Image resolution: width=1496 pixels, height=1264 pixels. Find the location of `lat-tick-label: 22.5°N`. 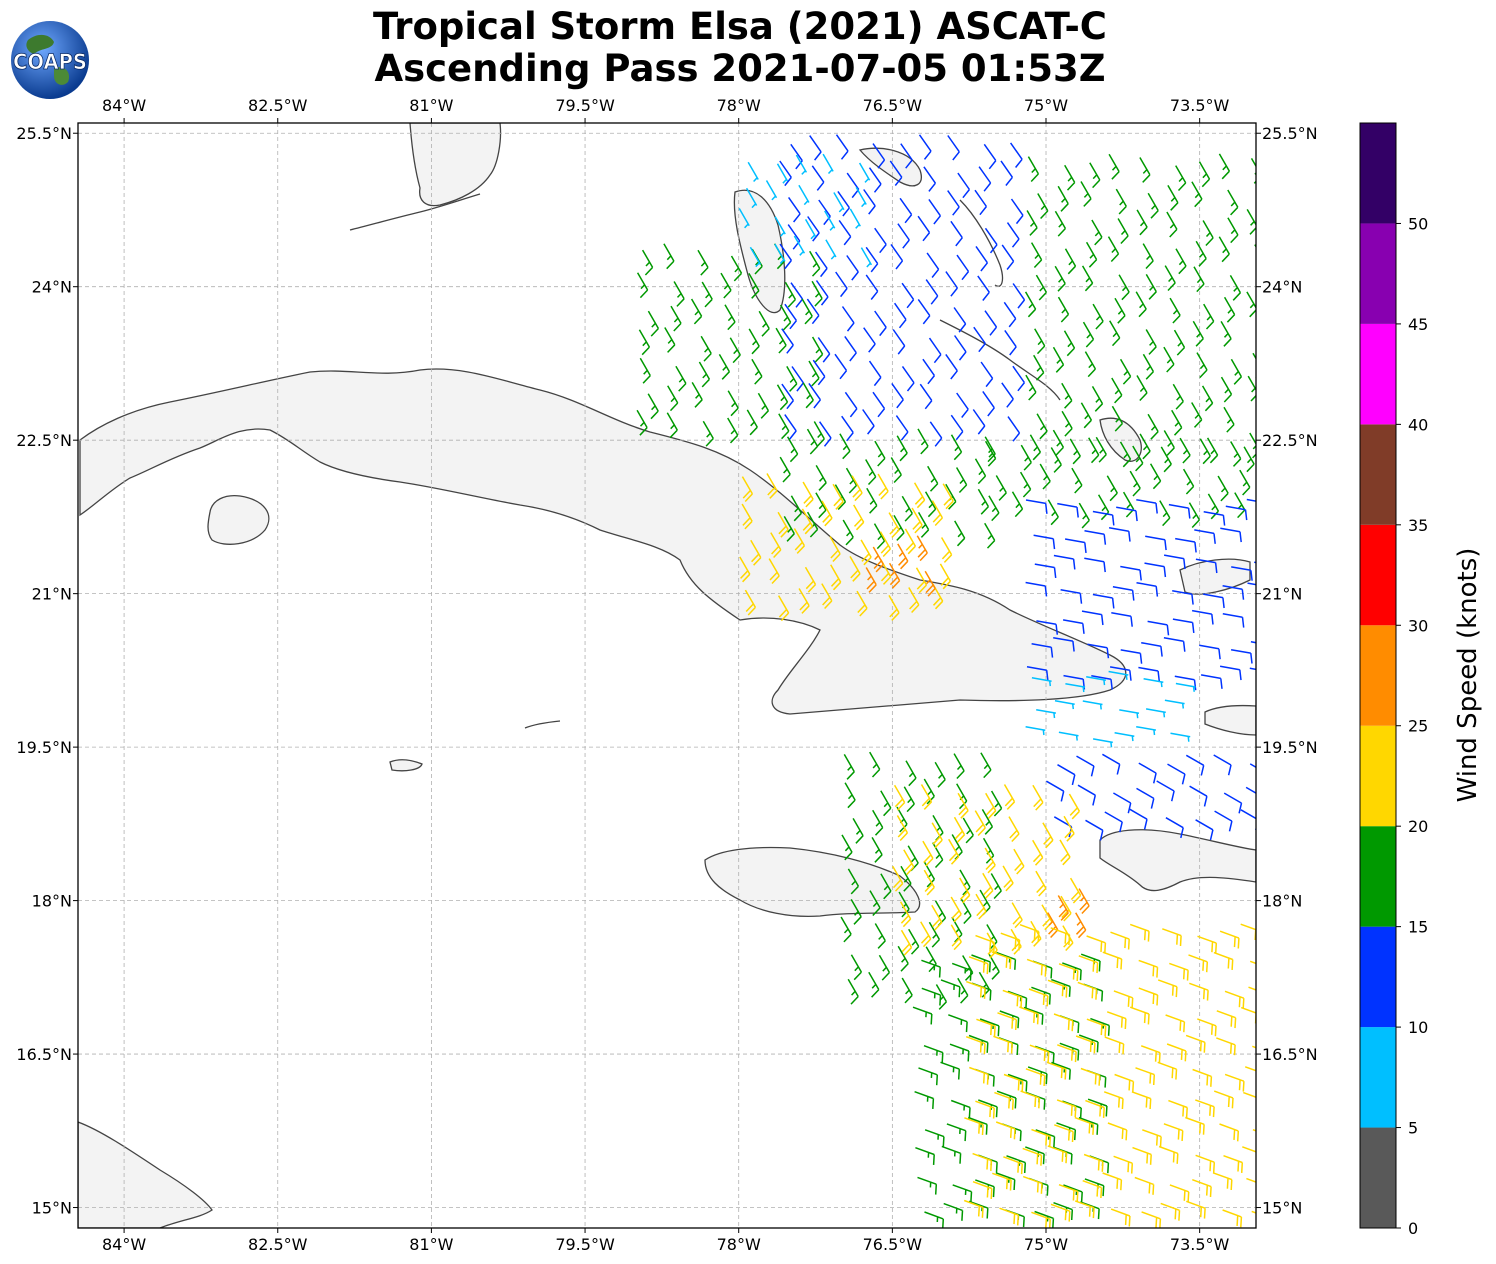

lat-tick-label: 22.5°N is located at coordinates (44, 440).